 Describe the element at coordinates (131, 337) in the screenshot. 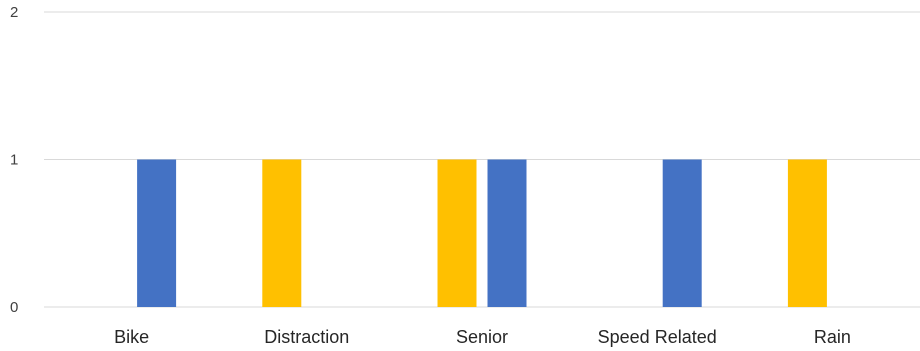

I see `x-category-label: Bike` at that location.